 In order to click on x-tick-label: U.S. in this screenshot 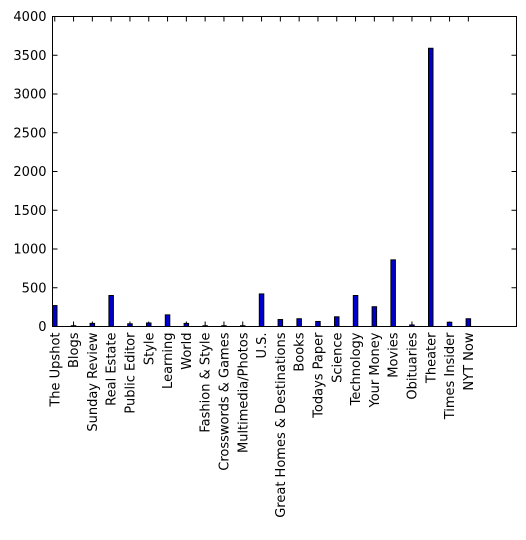, I will do `click(262, 346)`.